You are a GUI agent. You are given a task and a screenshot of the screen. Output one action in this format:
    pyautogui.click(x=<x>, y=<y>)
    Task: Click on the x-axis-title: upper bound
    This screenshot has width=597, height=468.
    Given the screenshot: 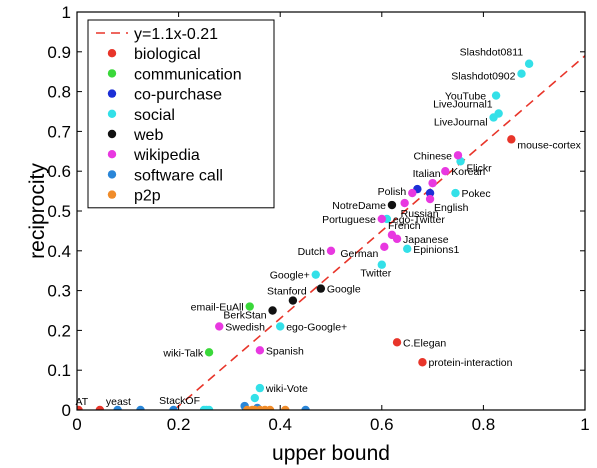 What is the action you would take?
    pyautogui.click(x=331, y=453)
    